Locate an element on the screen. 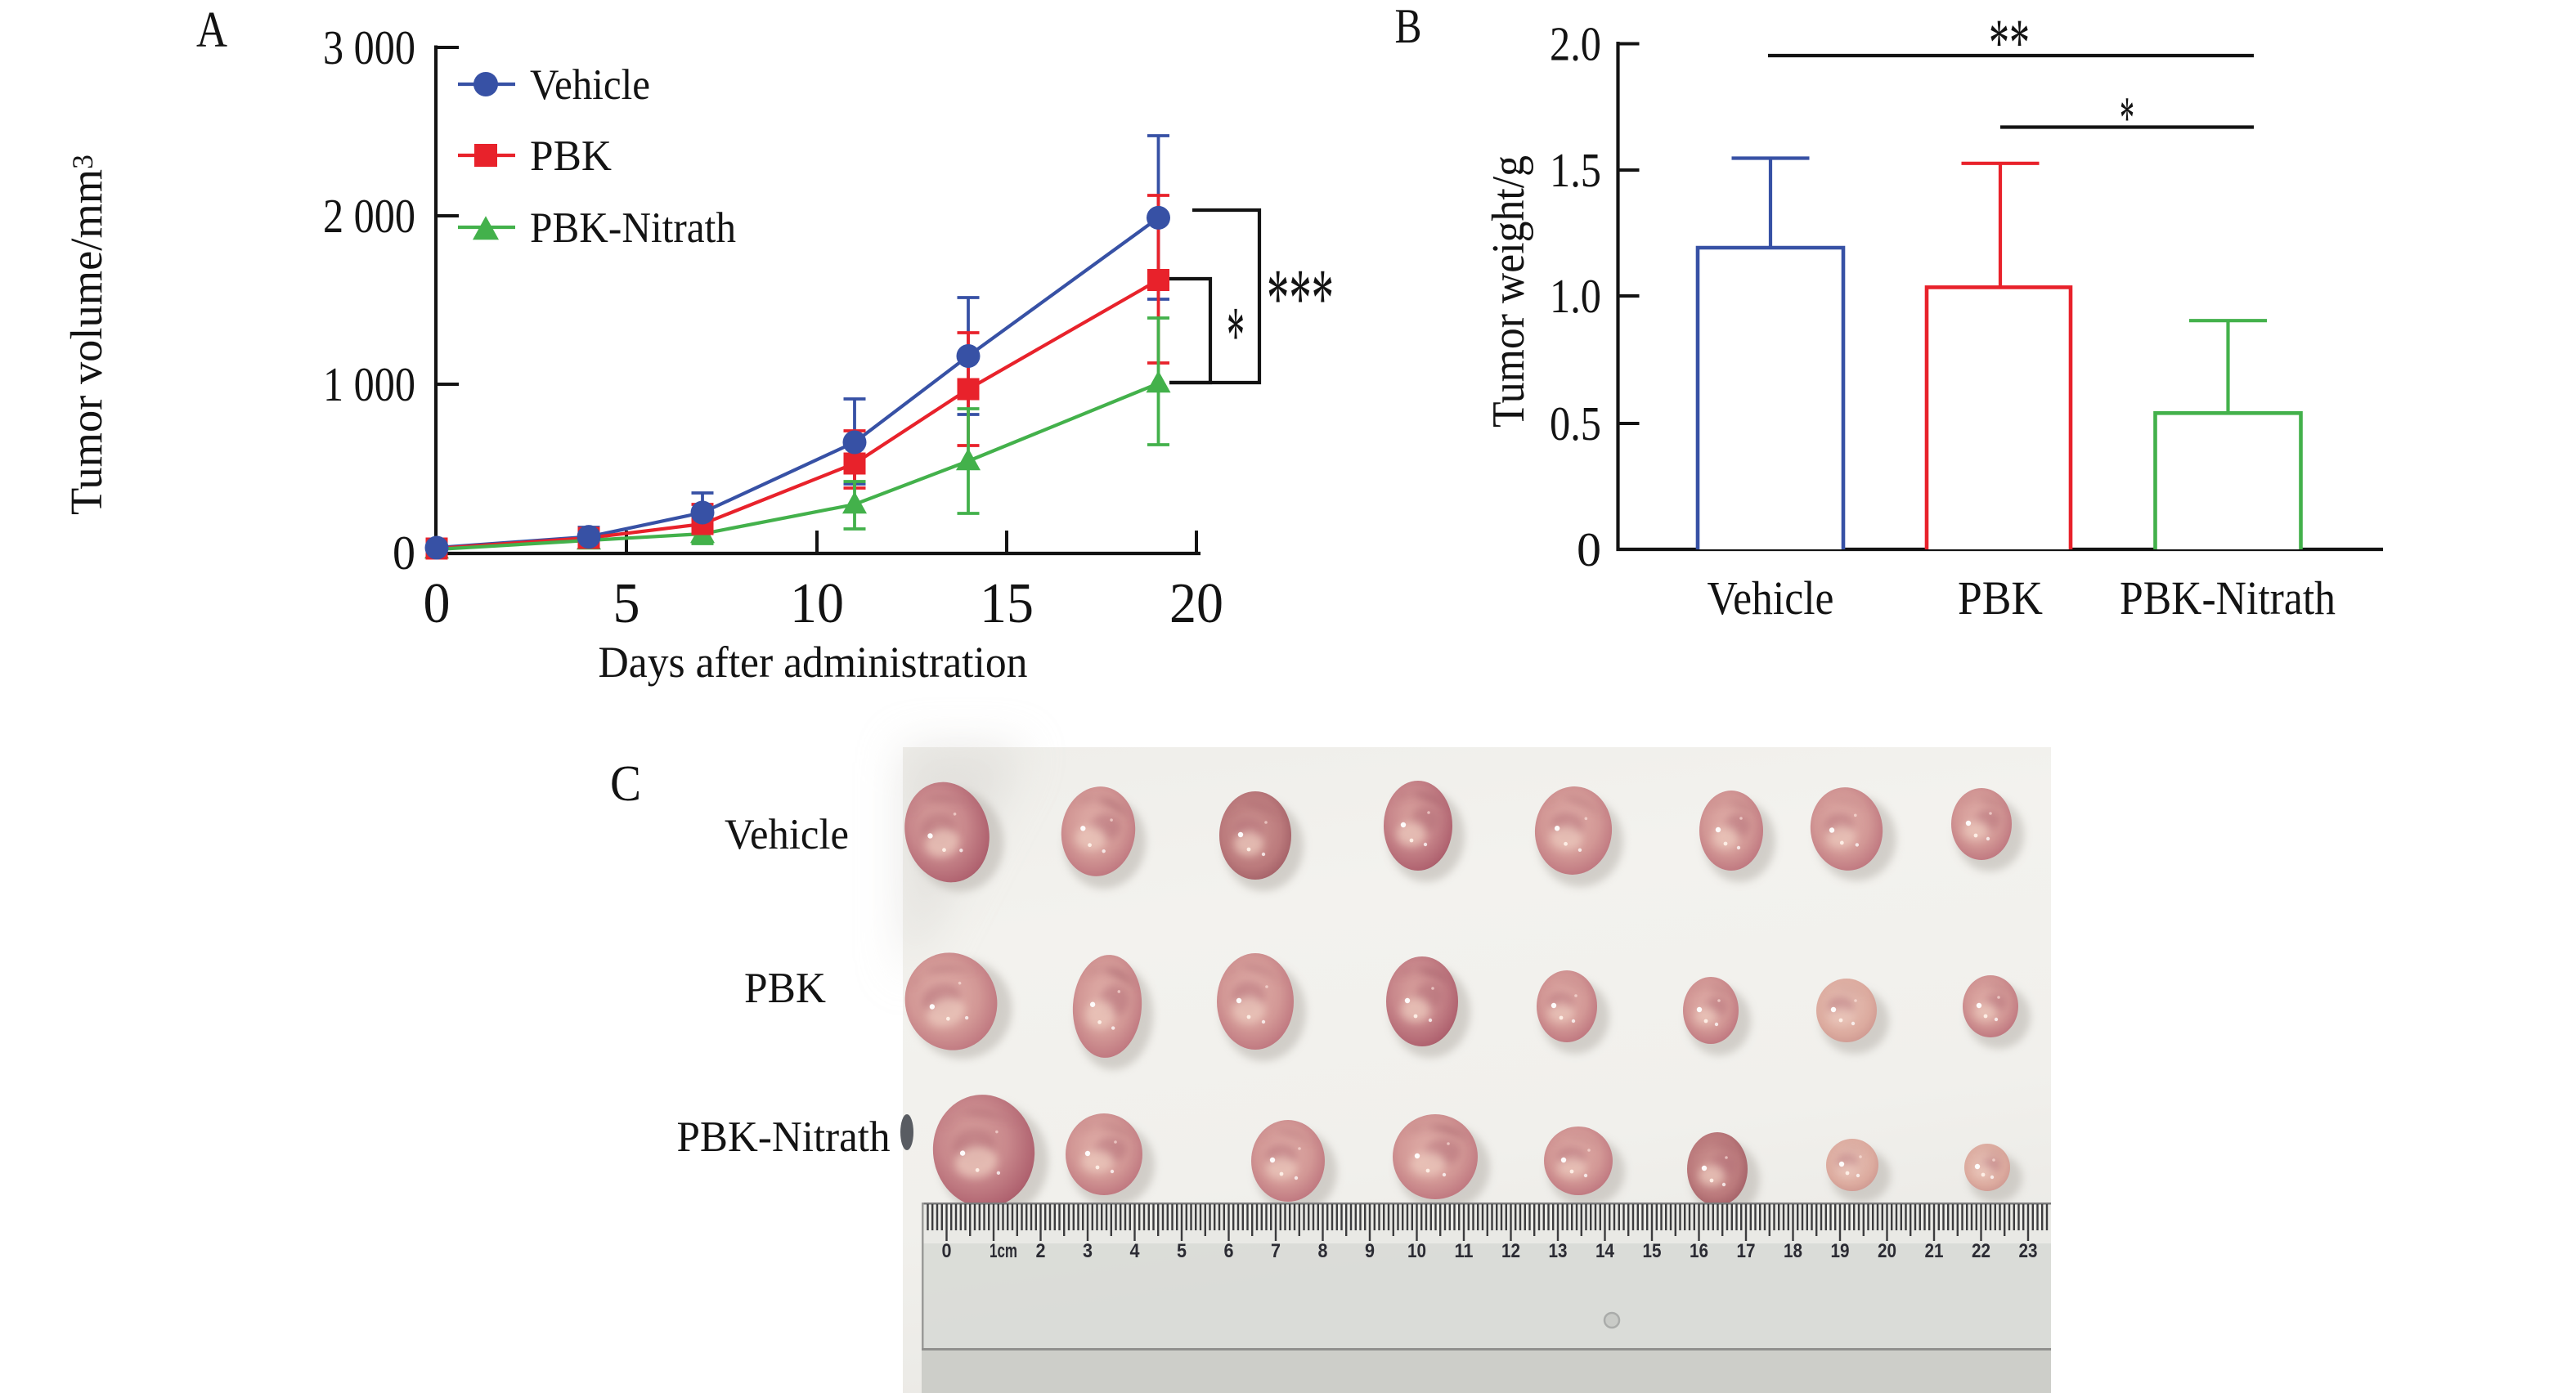 The height and width of the screenshot is (1393, 2576). svg-text: 1cm is located at coordinates (1003, 1251).